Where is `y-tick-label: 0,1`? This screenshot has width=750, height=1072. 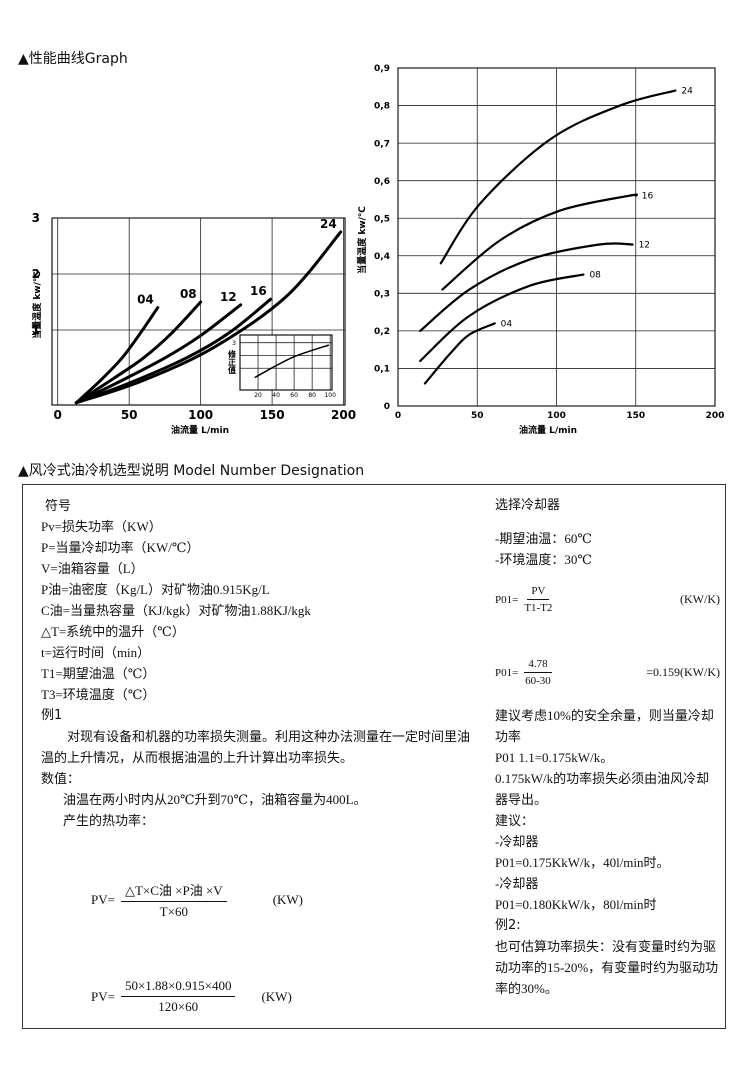 y-tick-label: 0,1 is located at coordinates (382, 370).